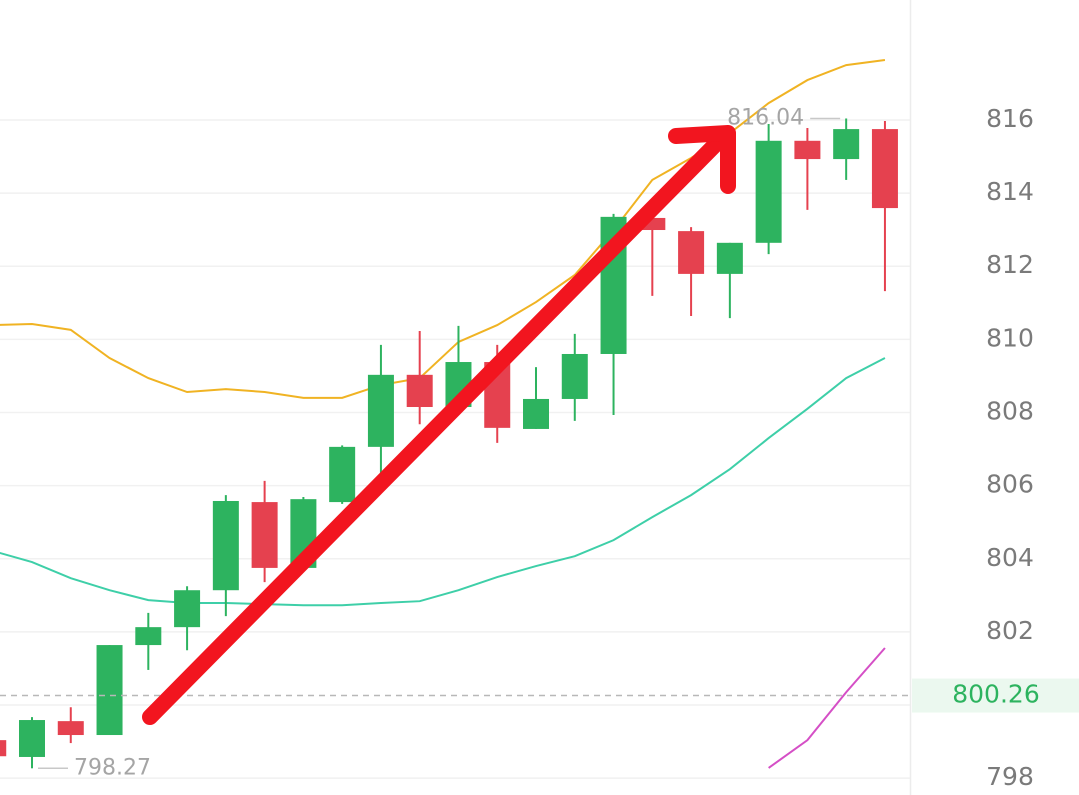 The width and height of the screenshot is (1079, 795). I want to click on y-tick-label: 804, so click(1010, 557).